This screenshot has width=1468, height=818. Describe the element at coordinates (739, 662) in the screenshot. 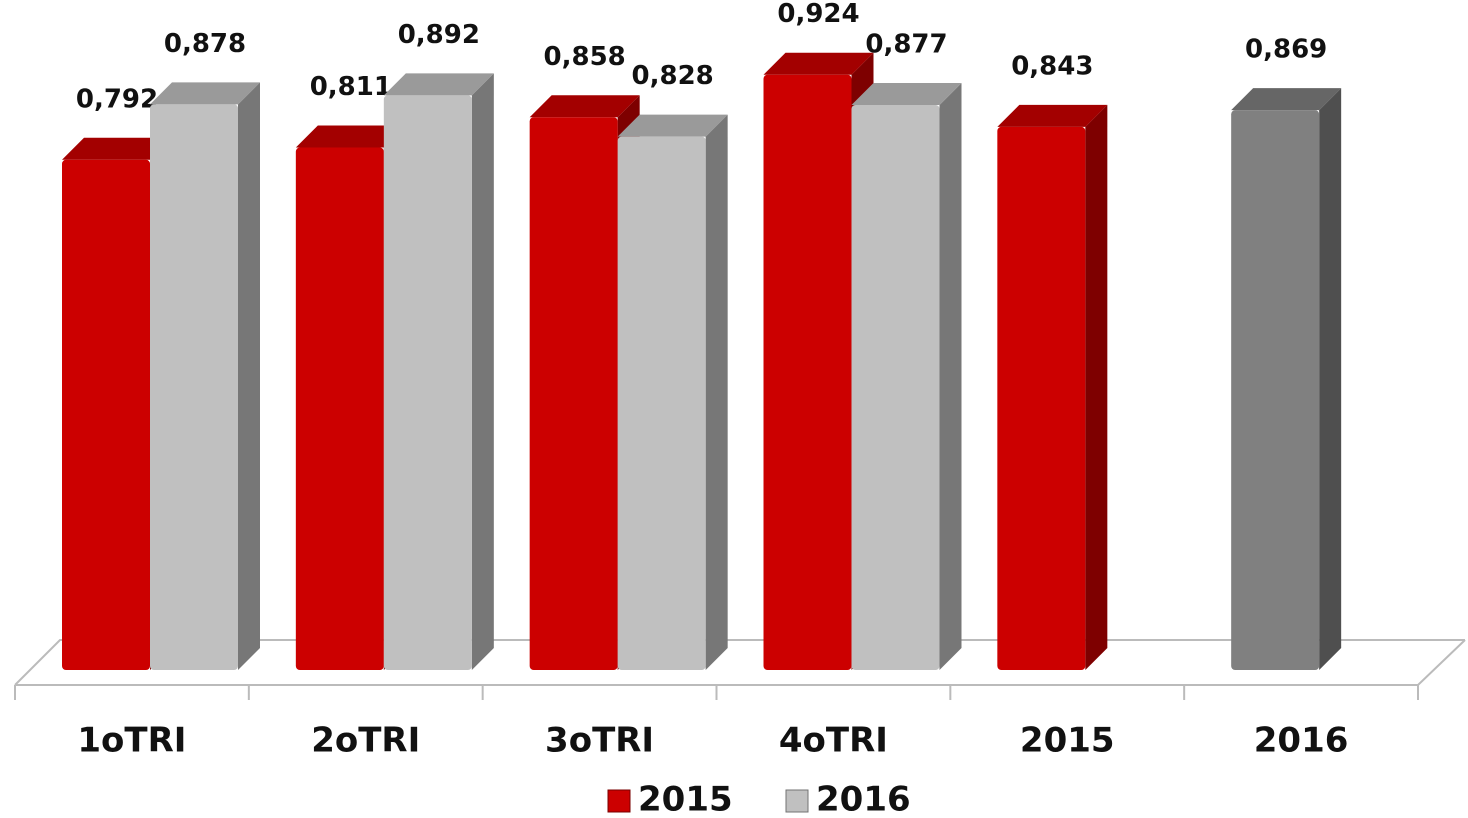

I see `floor-back` at that location.